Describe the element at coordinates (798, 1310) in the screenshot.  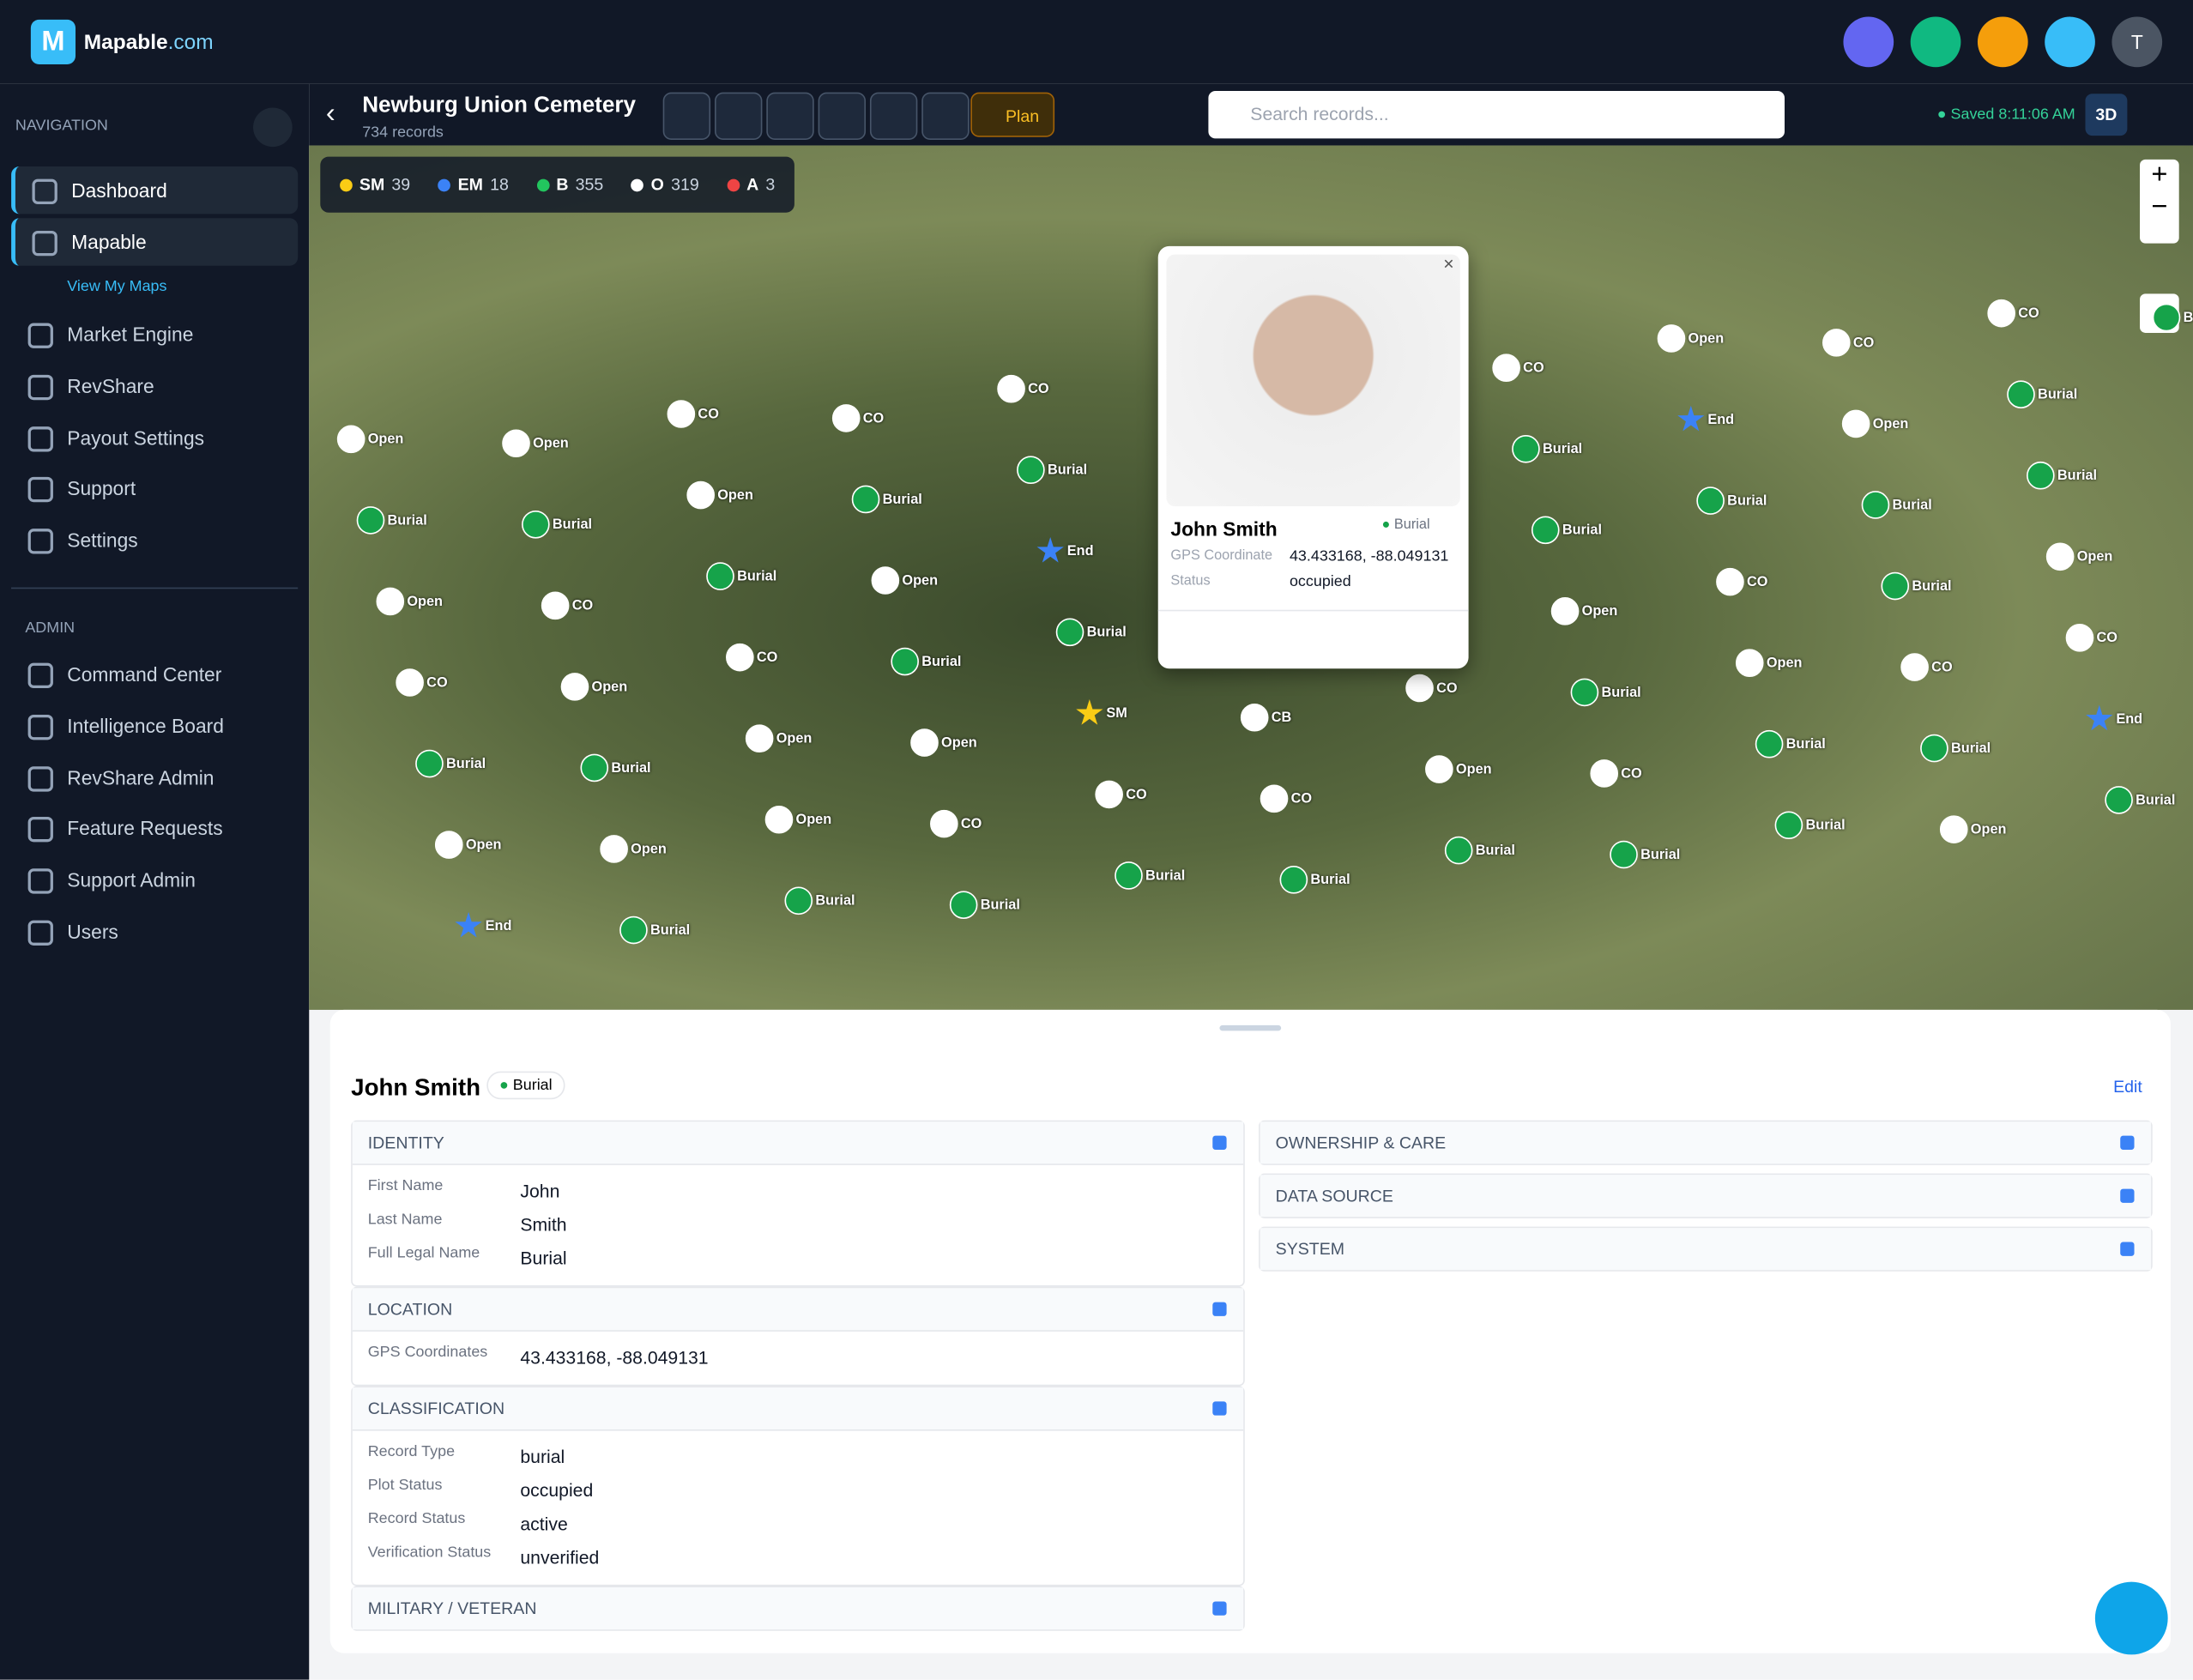
I see `section-header: LOCATION` at that location.